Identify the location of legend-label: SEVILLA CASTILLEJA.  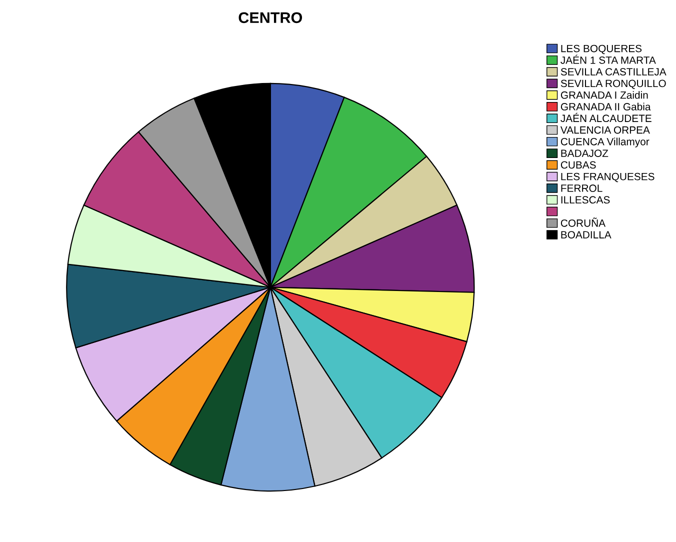
(613, 72).